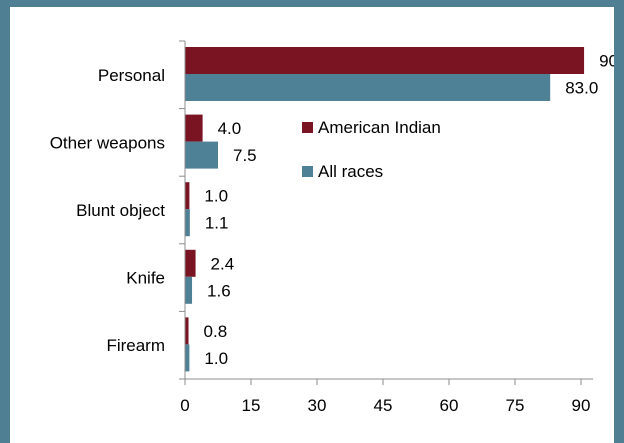 This screenshot has height=443, width=624. I want to click on category-label: Knife, so click(145, 278).